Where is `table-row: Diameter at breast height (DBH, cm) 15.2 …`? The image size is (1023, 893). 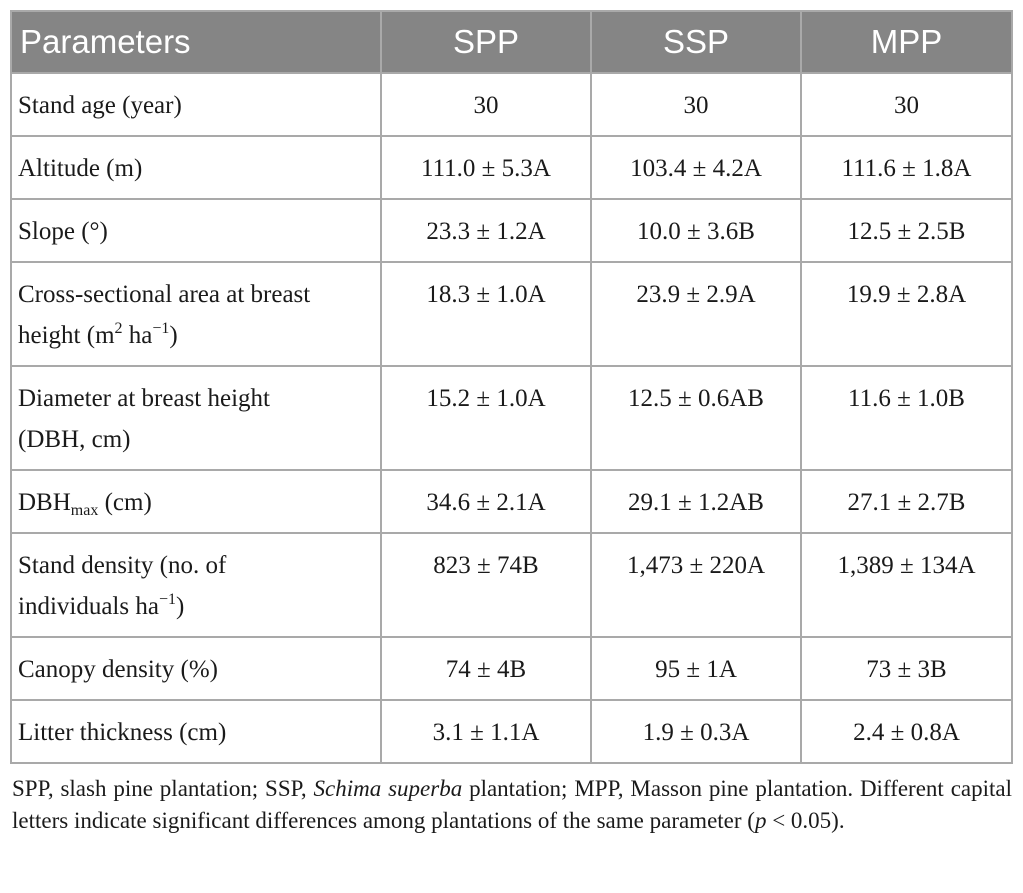
table-row: Diameter at breast height (DBH, cm) 15.2 … is located at coordinates (511, 418).